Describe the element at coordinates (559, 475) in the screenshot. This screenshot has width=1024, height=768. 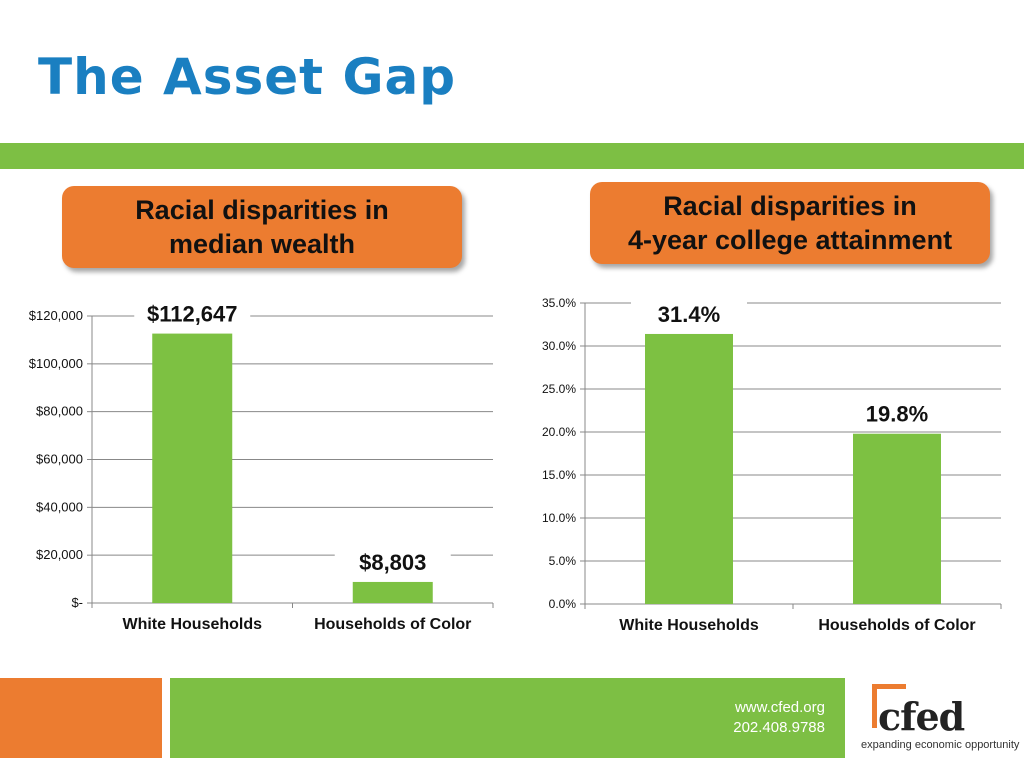
I see `y-tick-label: 15.0%` at that location.